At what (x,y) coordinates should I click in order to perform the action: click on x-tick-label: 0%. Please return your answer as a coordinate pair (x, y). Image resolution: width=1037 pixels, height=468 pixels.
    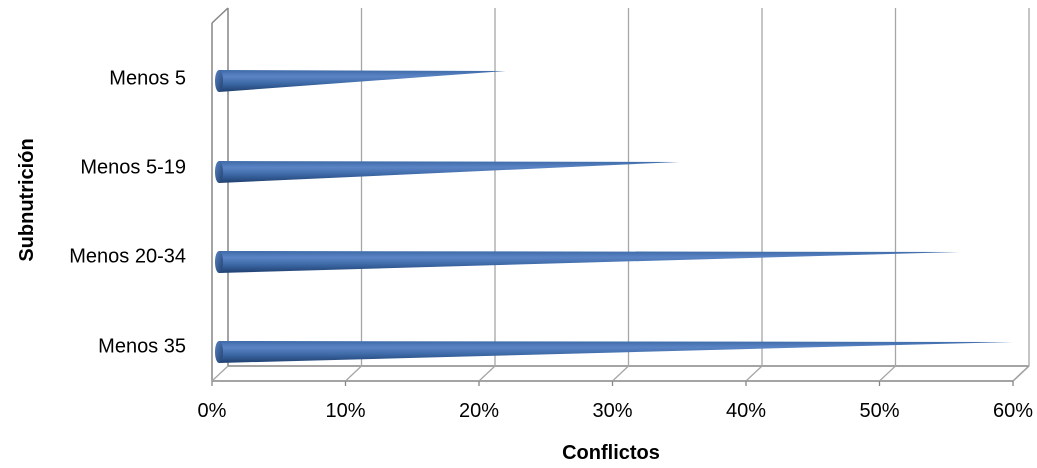
    Looking at the image, I should click on (212, 411).